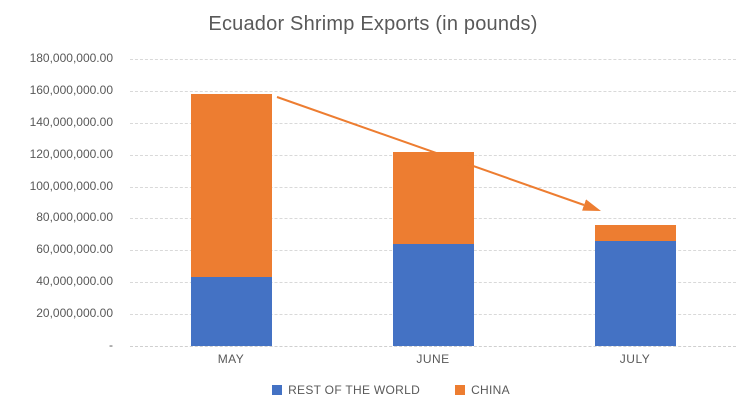  I want to click on x-axis-baseline, so click(433, 346).